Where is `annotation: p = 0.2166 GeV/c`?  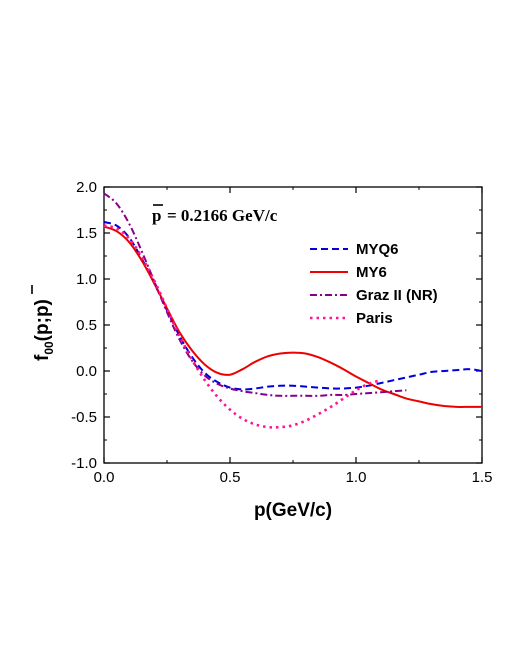 annotation: p = 0.2166 GeV/c is located at coordinates (215, 214).